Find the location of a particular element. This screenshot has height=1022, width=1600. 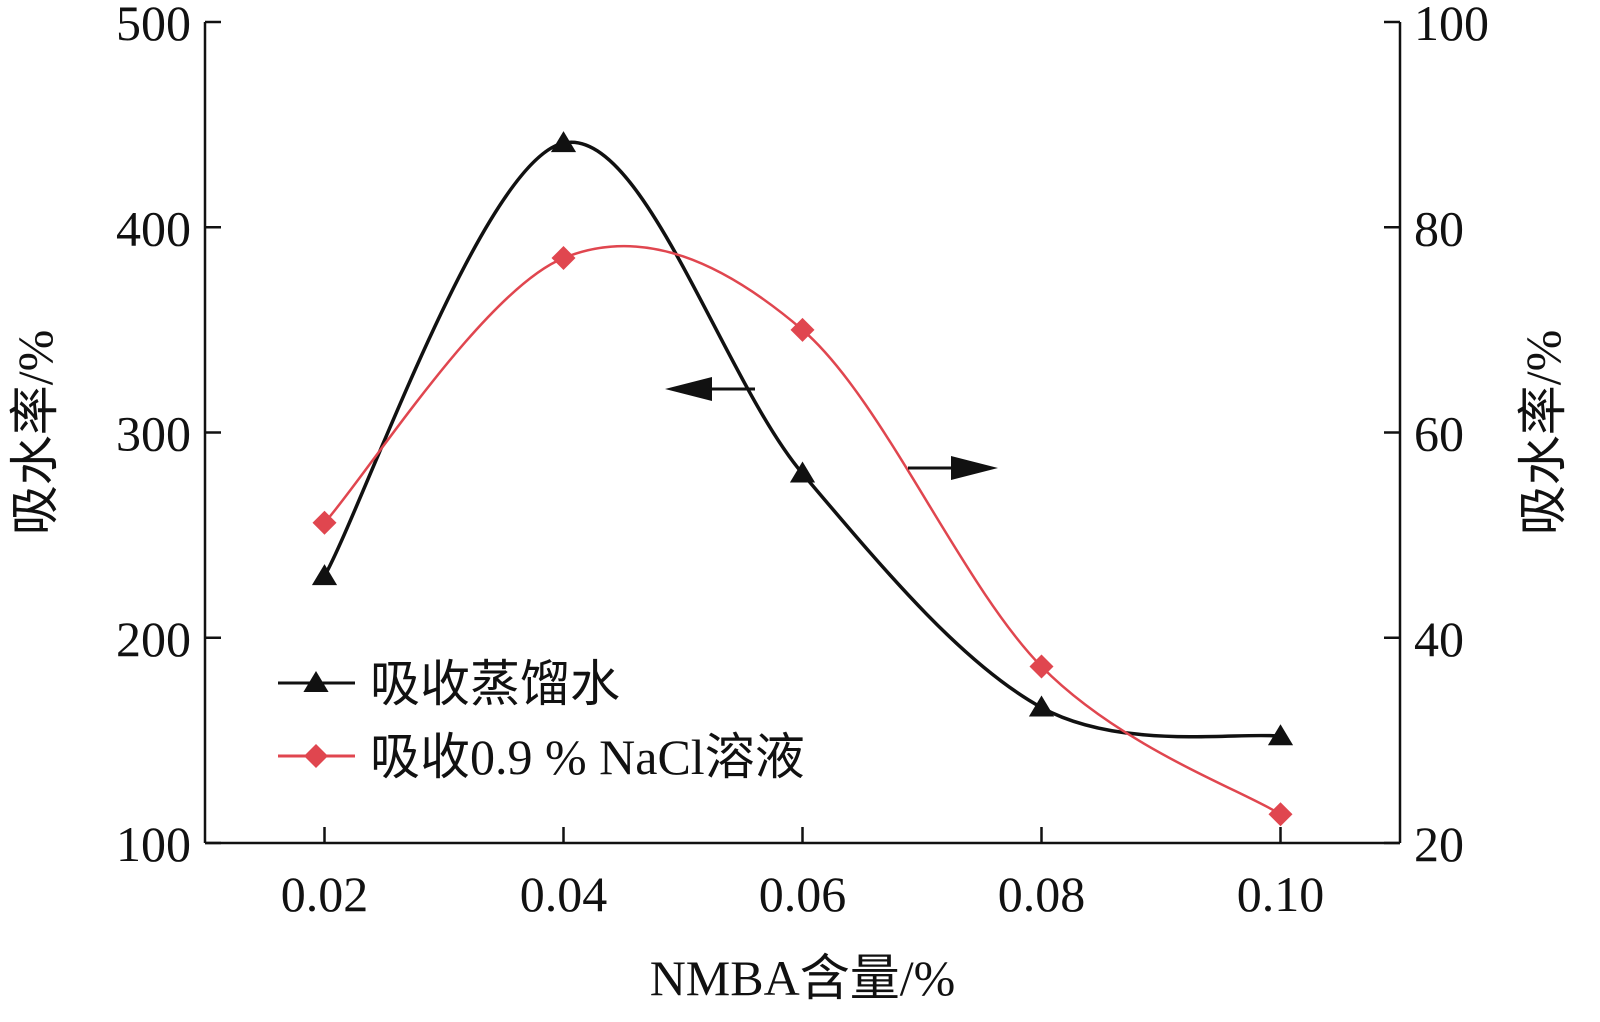

y-left-tick-label: 300 is located at coordinates (153, 434).